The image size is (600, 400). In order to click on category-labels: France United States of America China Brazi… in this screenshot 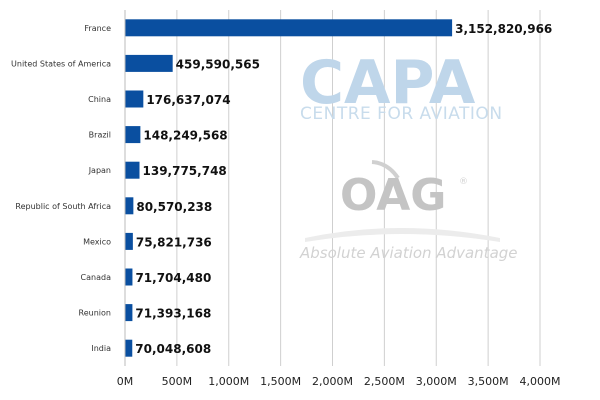, I will do `click(61, 188)`.